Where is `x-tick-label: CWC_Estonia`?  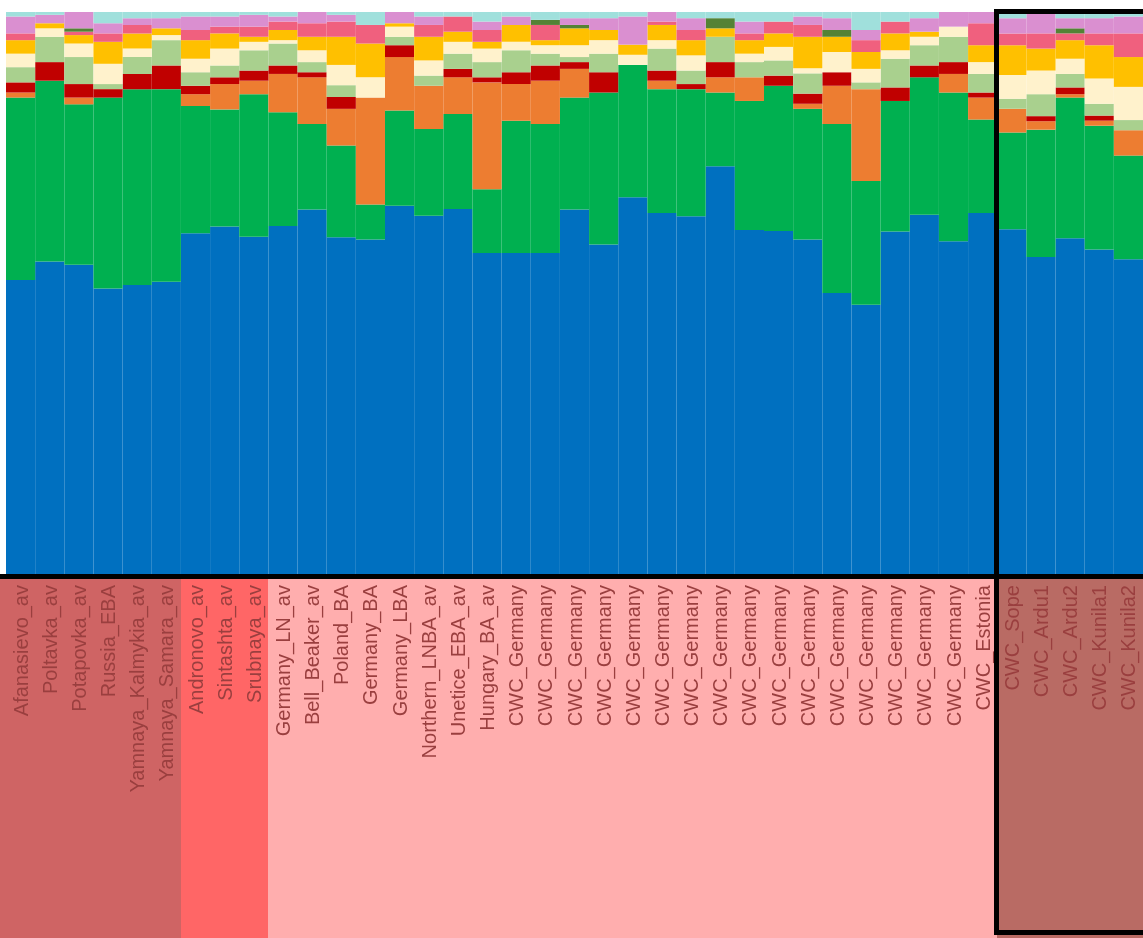
x-tick-label: CWC_Estonia is located at coordinates (983, 647).